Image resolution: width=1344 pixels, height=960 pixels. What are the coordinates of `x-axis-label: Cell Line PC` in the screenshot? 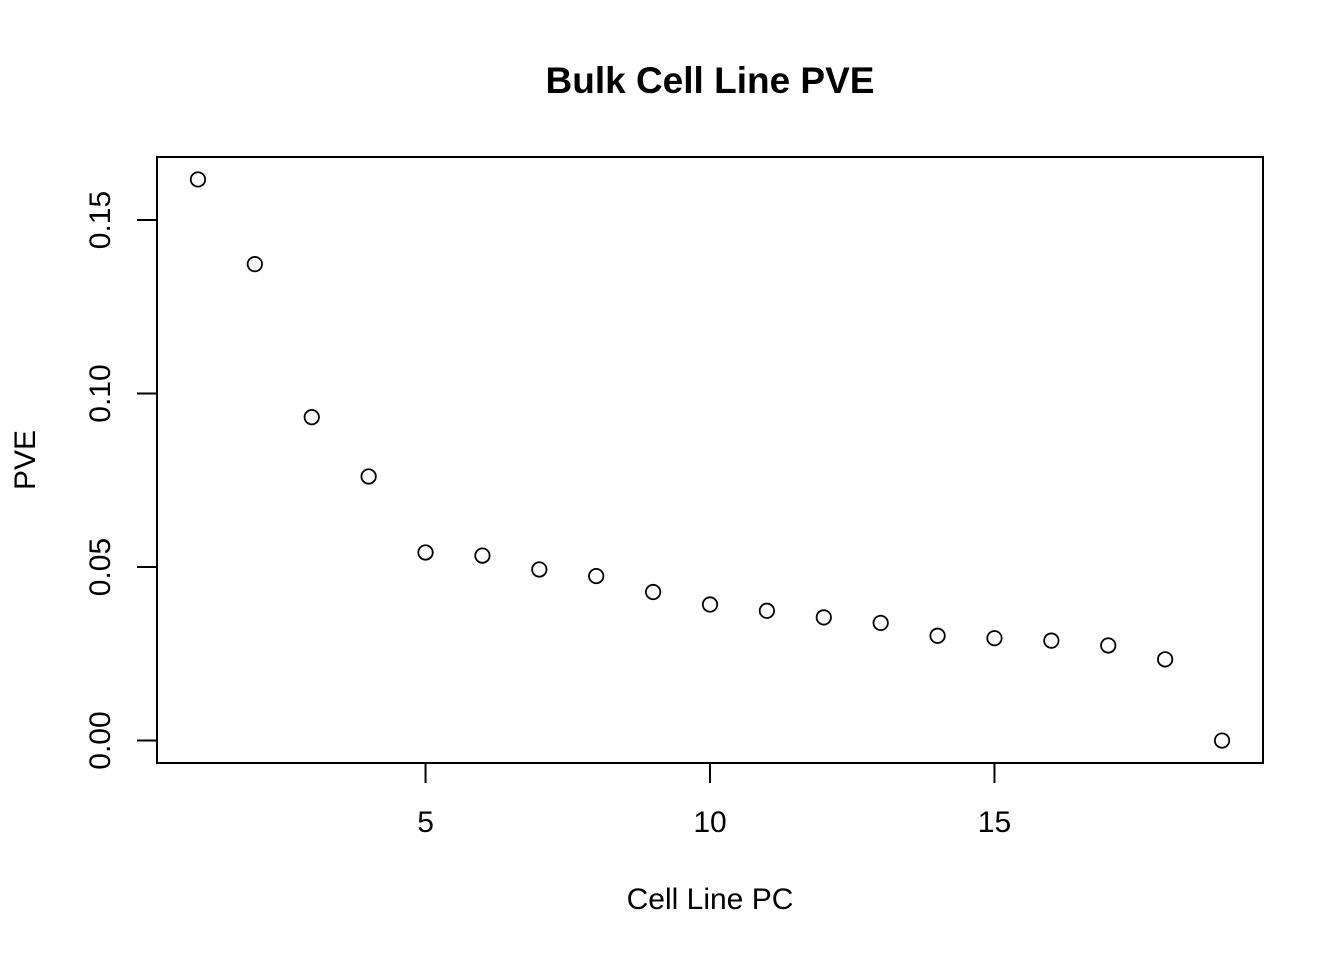 It's located at (710, 899).